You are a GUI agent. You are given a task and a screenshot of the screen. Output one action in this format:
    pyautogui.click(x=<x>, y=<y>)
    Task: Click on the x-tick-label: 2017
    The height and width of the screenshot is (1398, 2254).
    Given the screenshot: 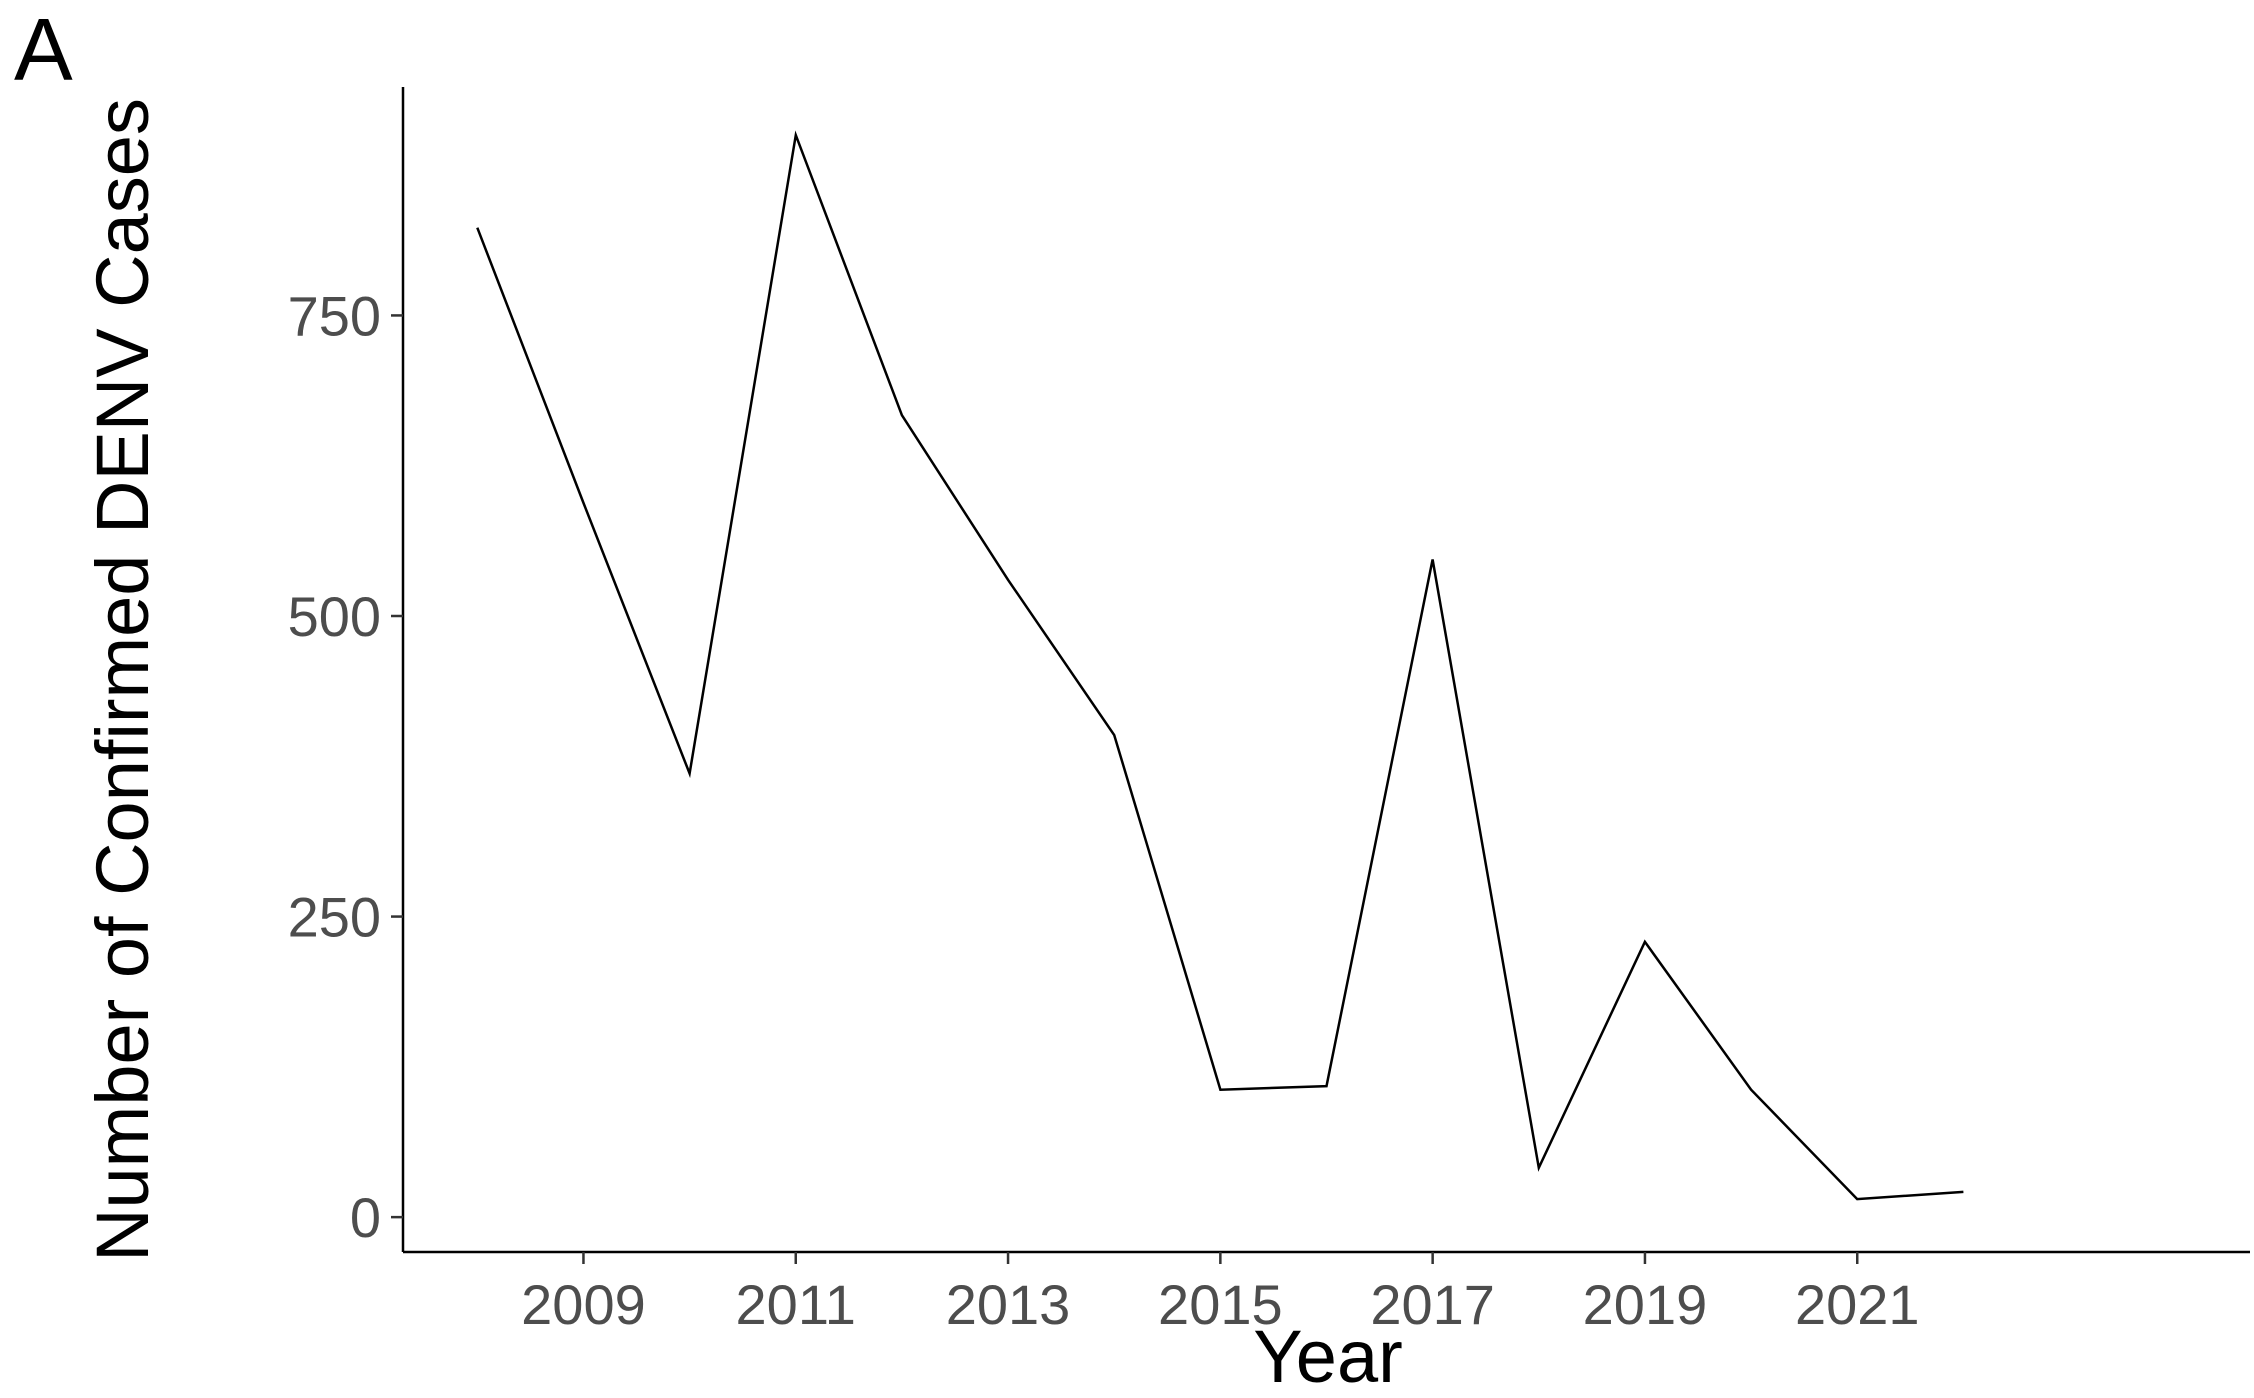 What is the action you would take?
    pyautogui.click(x=1432, y=1304)
    